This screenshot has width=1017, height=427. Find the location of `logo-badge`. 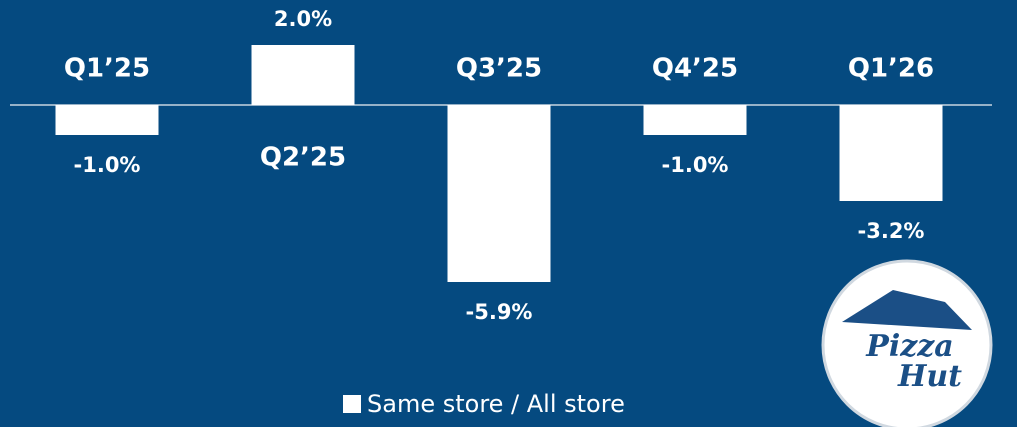

logo-badge is located at coordinates (907, 343).